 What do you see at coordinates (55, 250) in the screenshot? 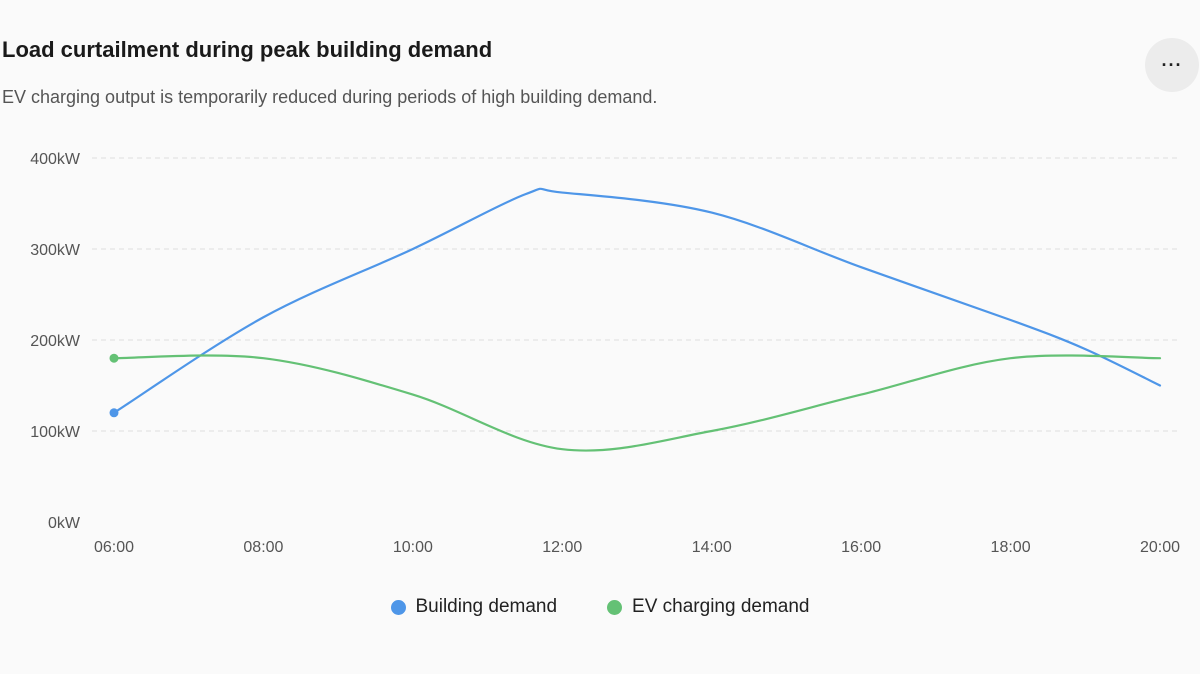
I see `y-tick-label: 300kW` at bounding box center [55, 250].